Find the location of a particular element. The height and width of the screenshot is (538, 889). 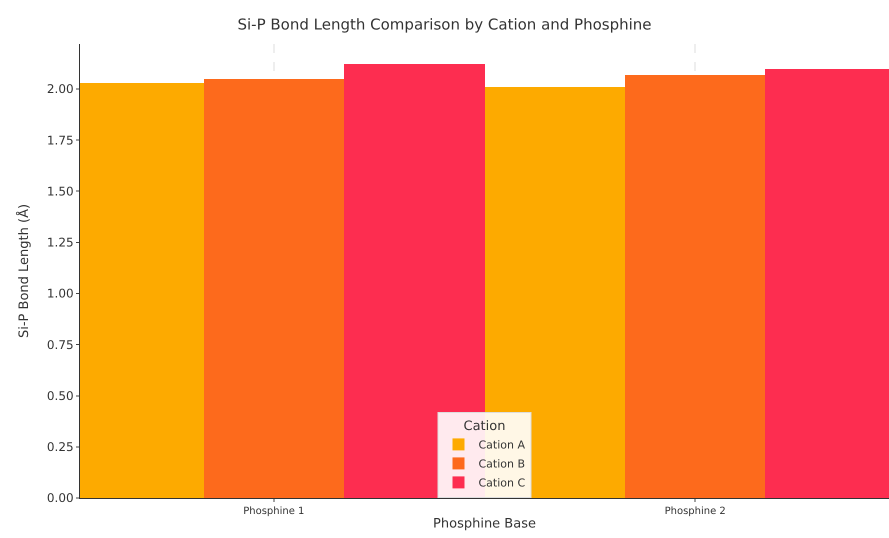

y-tick-label: 1.75 is located at coordinates (60, 140).